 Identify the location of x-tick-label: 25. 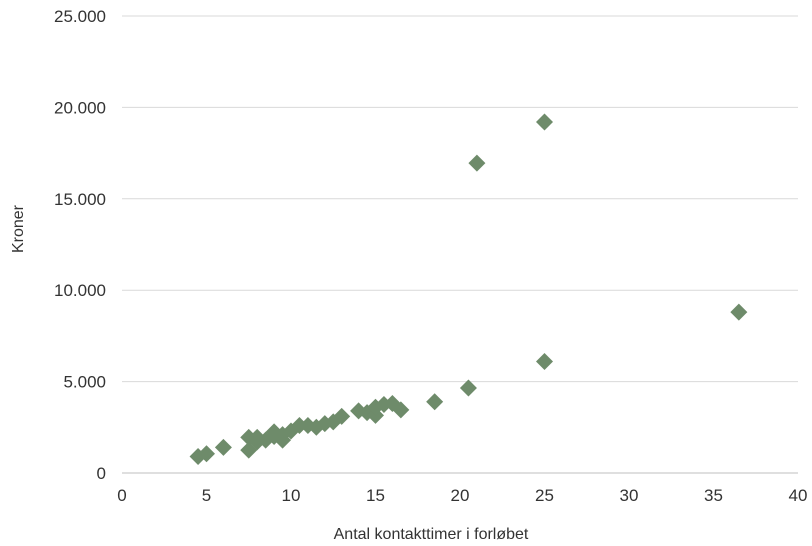
(544, 495).